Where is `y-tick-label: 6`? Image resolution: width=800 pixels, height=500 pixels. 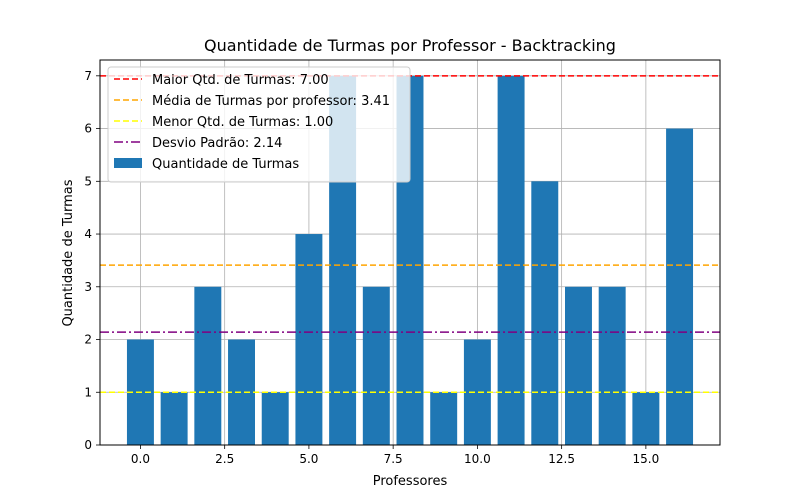 y-tick-label: 6 is located at coordinates (88, 129).